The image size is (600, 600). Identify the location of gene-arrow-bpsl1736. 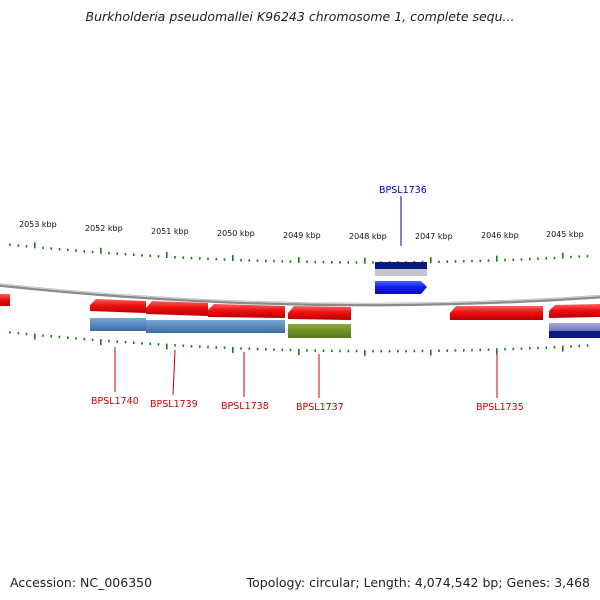
(401, 287).